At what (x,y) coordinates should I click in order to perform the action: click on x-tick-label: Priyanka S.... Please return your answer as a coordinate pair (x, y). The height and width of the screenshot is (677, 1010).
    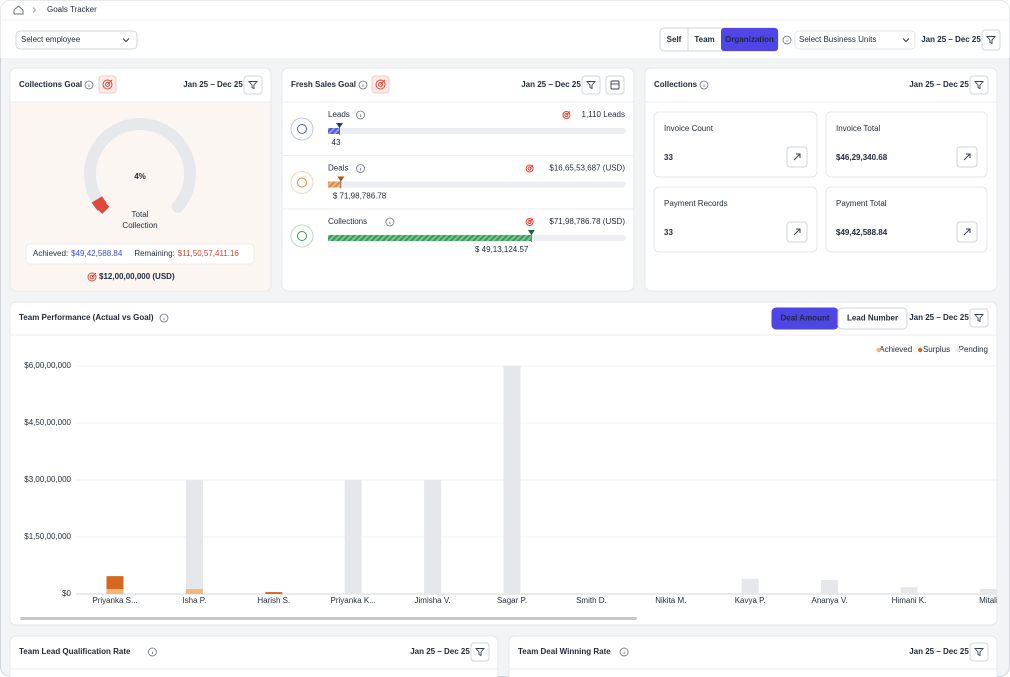
    Looking at the image, I should click on (114, 600).